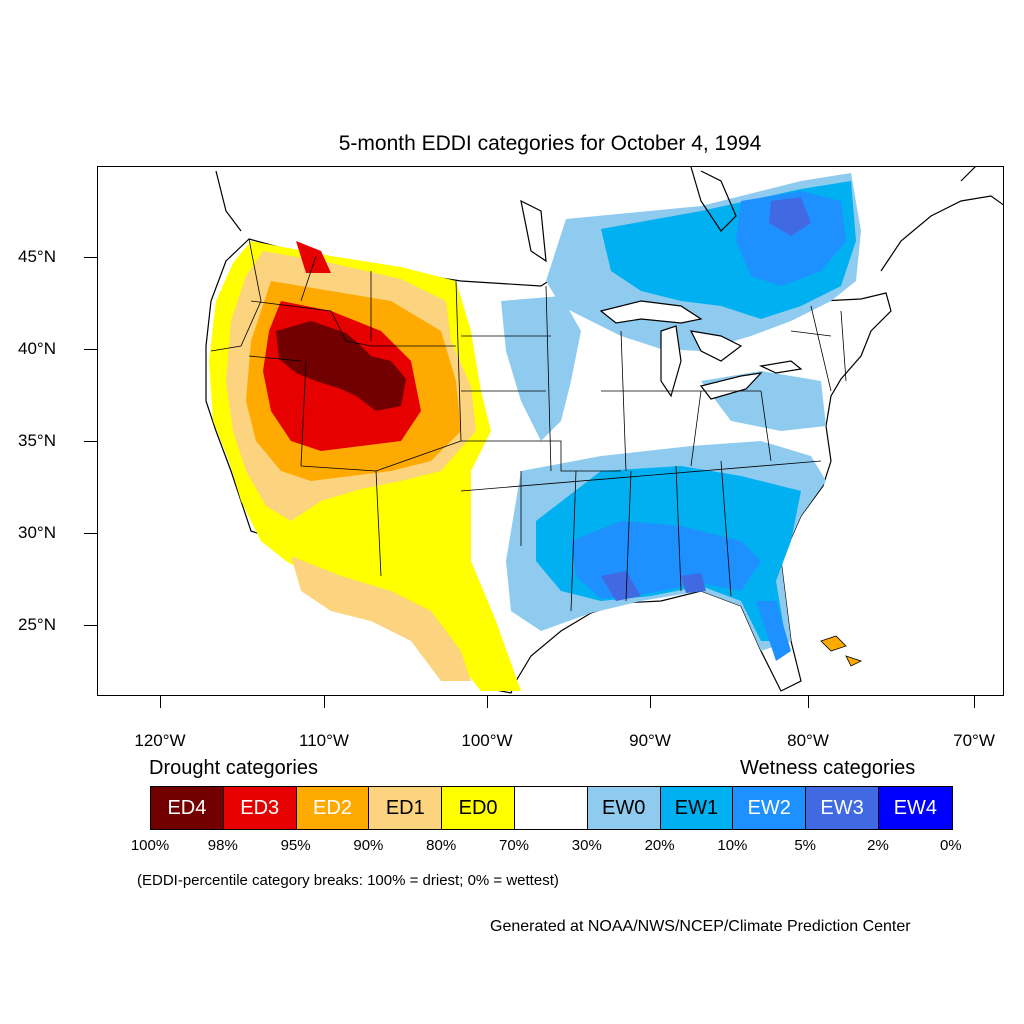 The height and width of the screenshot is (1024, 1024). Describe the element at coordinates (295, 845) in the screenshot. I see `legend-break-label: 95%` at that location.